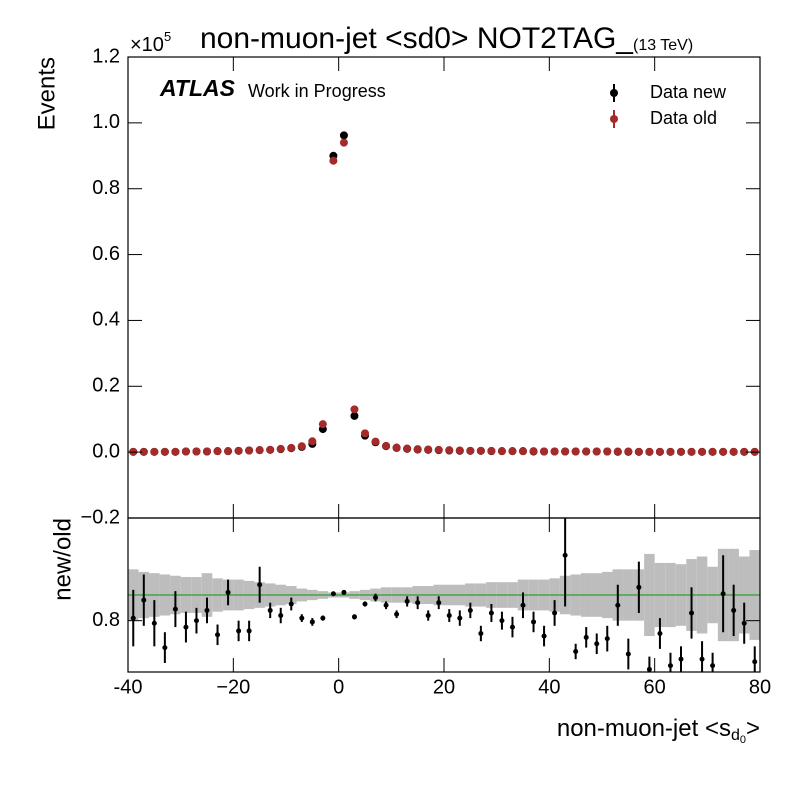  I want to click on scale-label: ×10⁵, so click(150, 42).